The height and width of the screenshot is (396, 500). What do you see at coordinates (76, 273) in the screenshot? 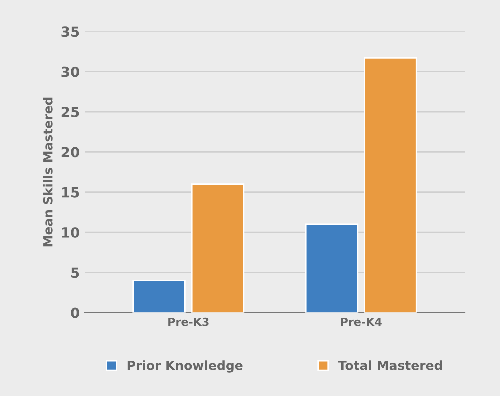
I see `y-tick-label: 5` at bounding box center [76, 273].